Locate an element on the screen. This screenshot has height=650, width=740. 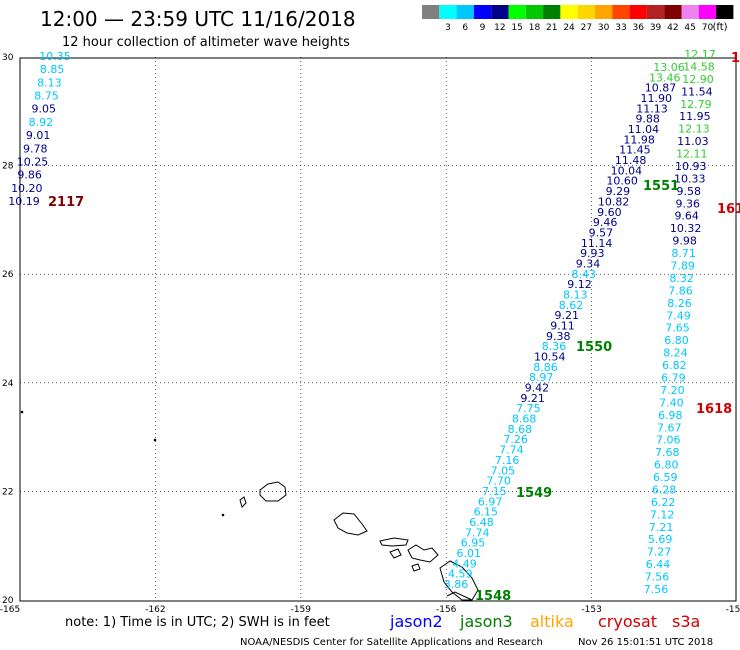
track-value-label: 13.46 is located at coordinates (665, 77).